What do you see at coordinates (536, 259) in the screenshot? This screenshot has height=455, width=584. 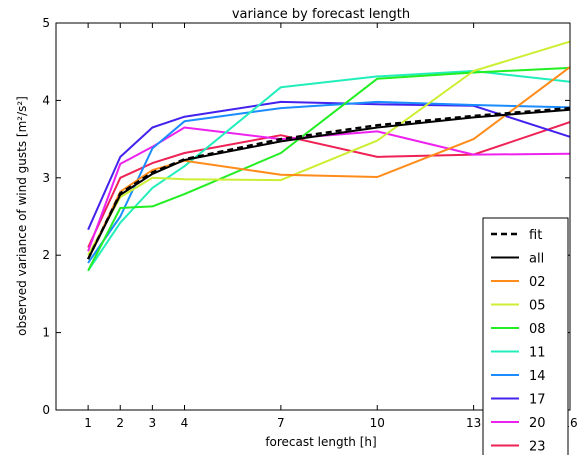 I see `legend-label-all: all` at bounding box center [536, 259].